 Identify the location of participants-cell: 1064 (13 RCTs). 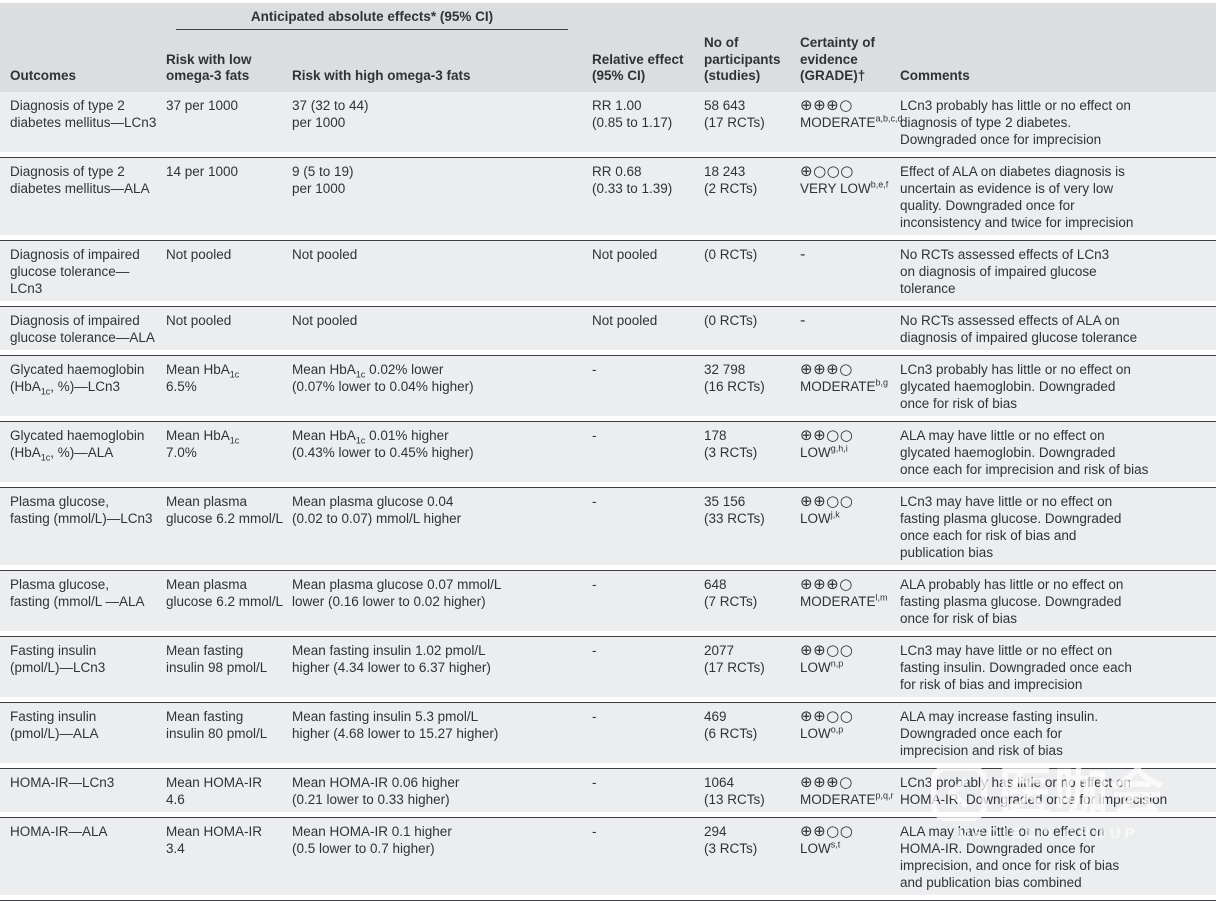
(734, 790).